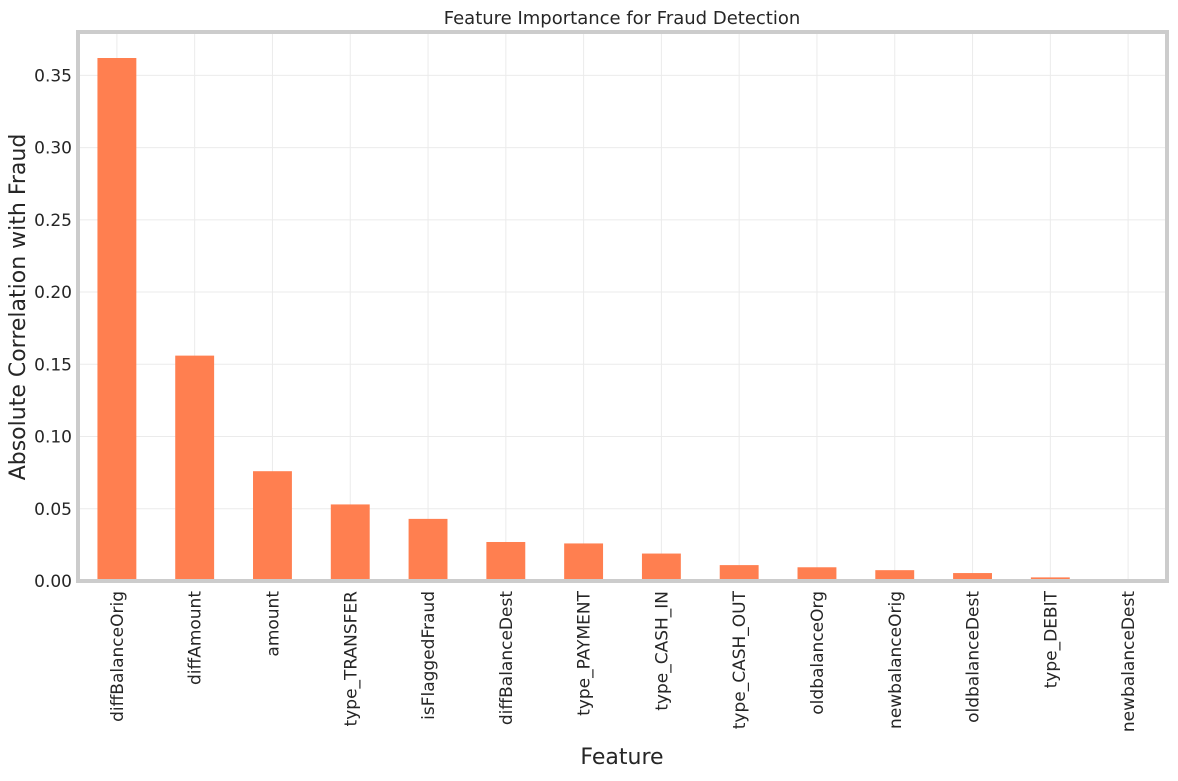 The image size is (1178, 781). I want to click on y-tick-label: 0.05, so click(53, 510).